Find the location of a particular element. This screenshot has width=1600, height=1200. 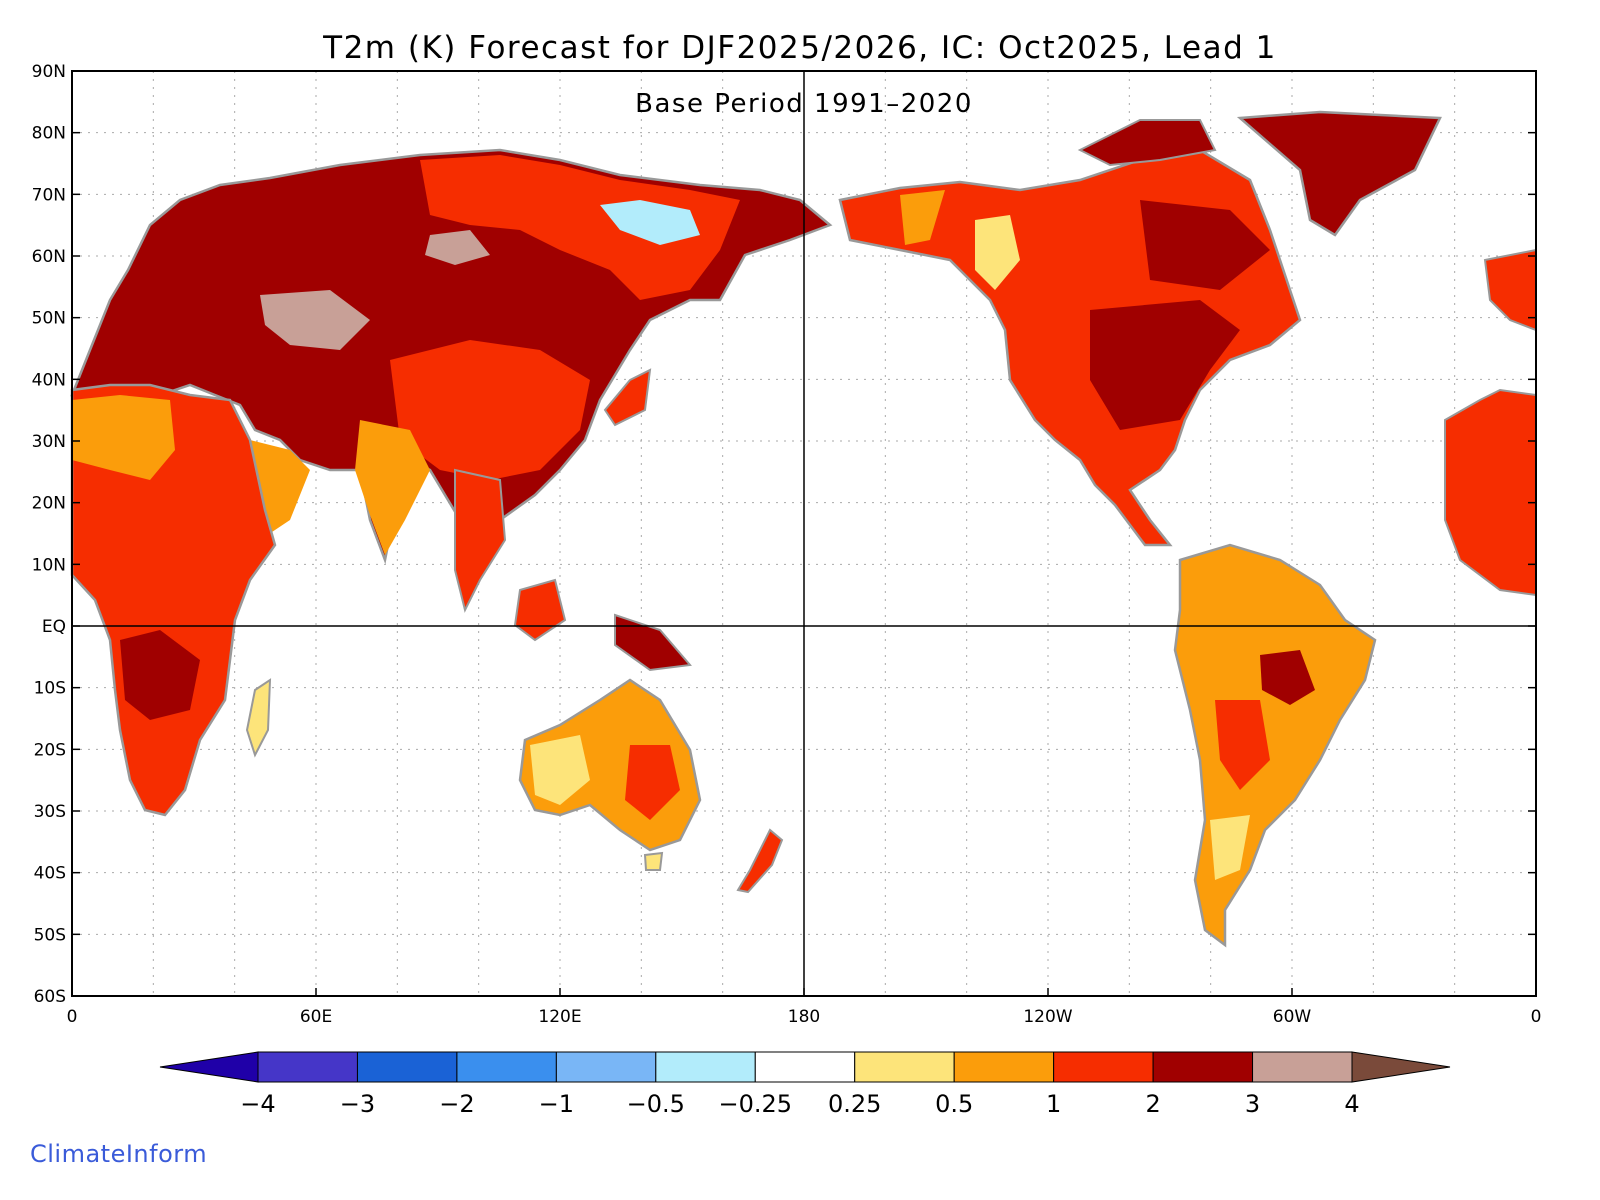

colorbar-tick-label: 2 is located at coordinates (1152, 1104).